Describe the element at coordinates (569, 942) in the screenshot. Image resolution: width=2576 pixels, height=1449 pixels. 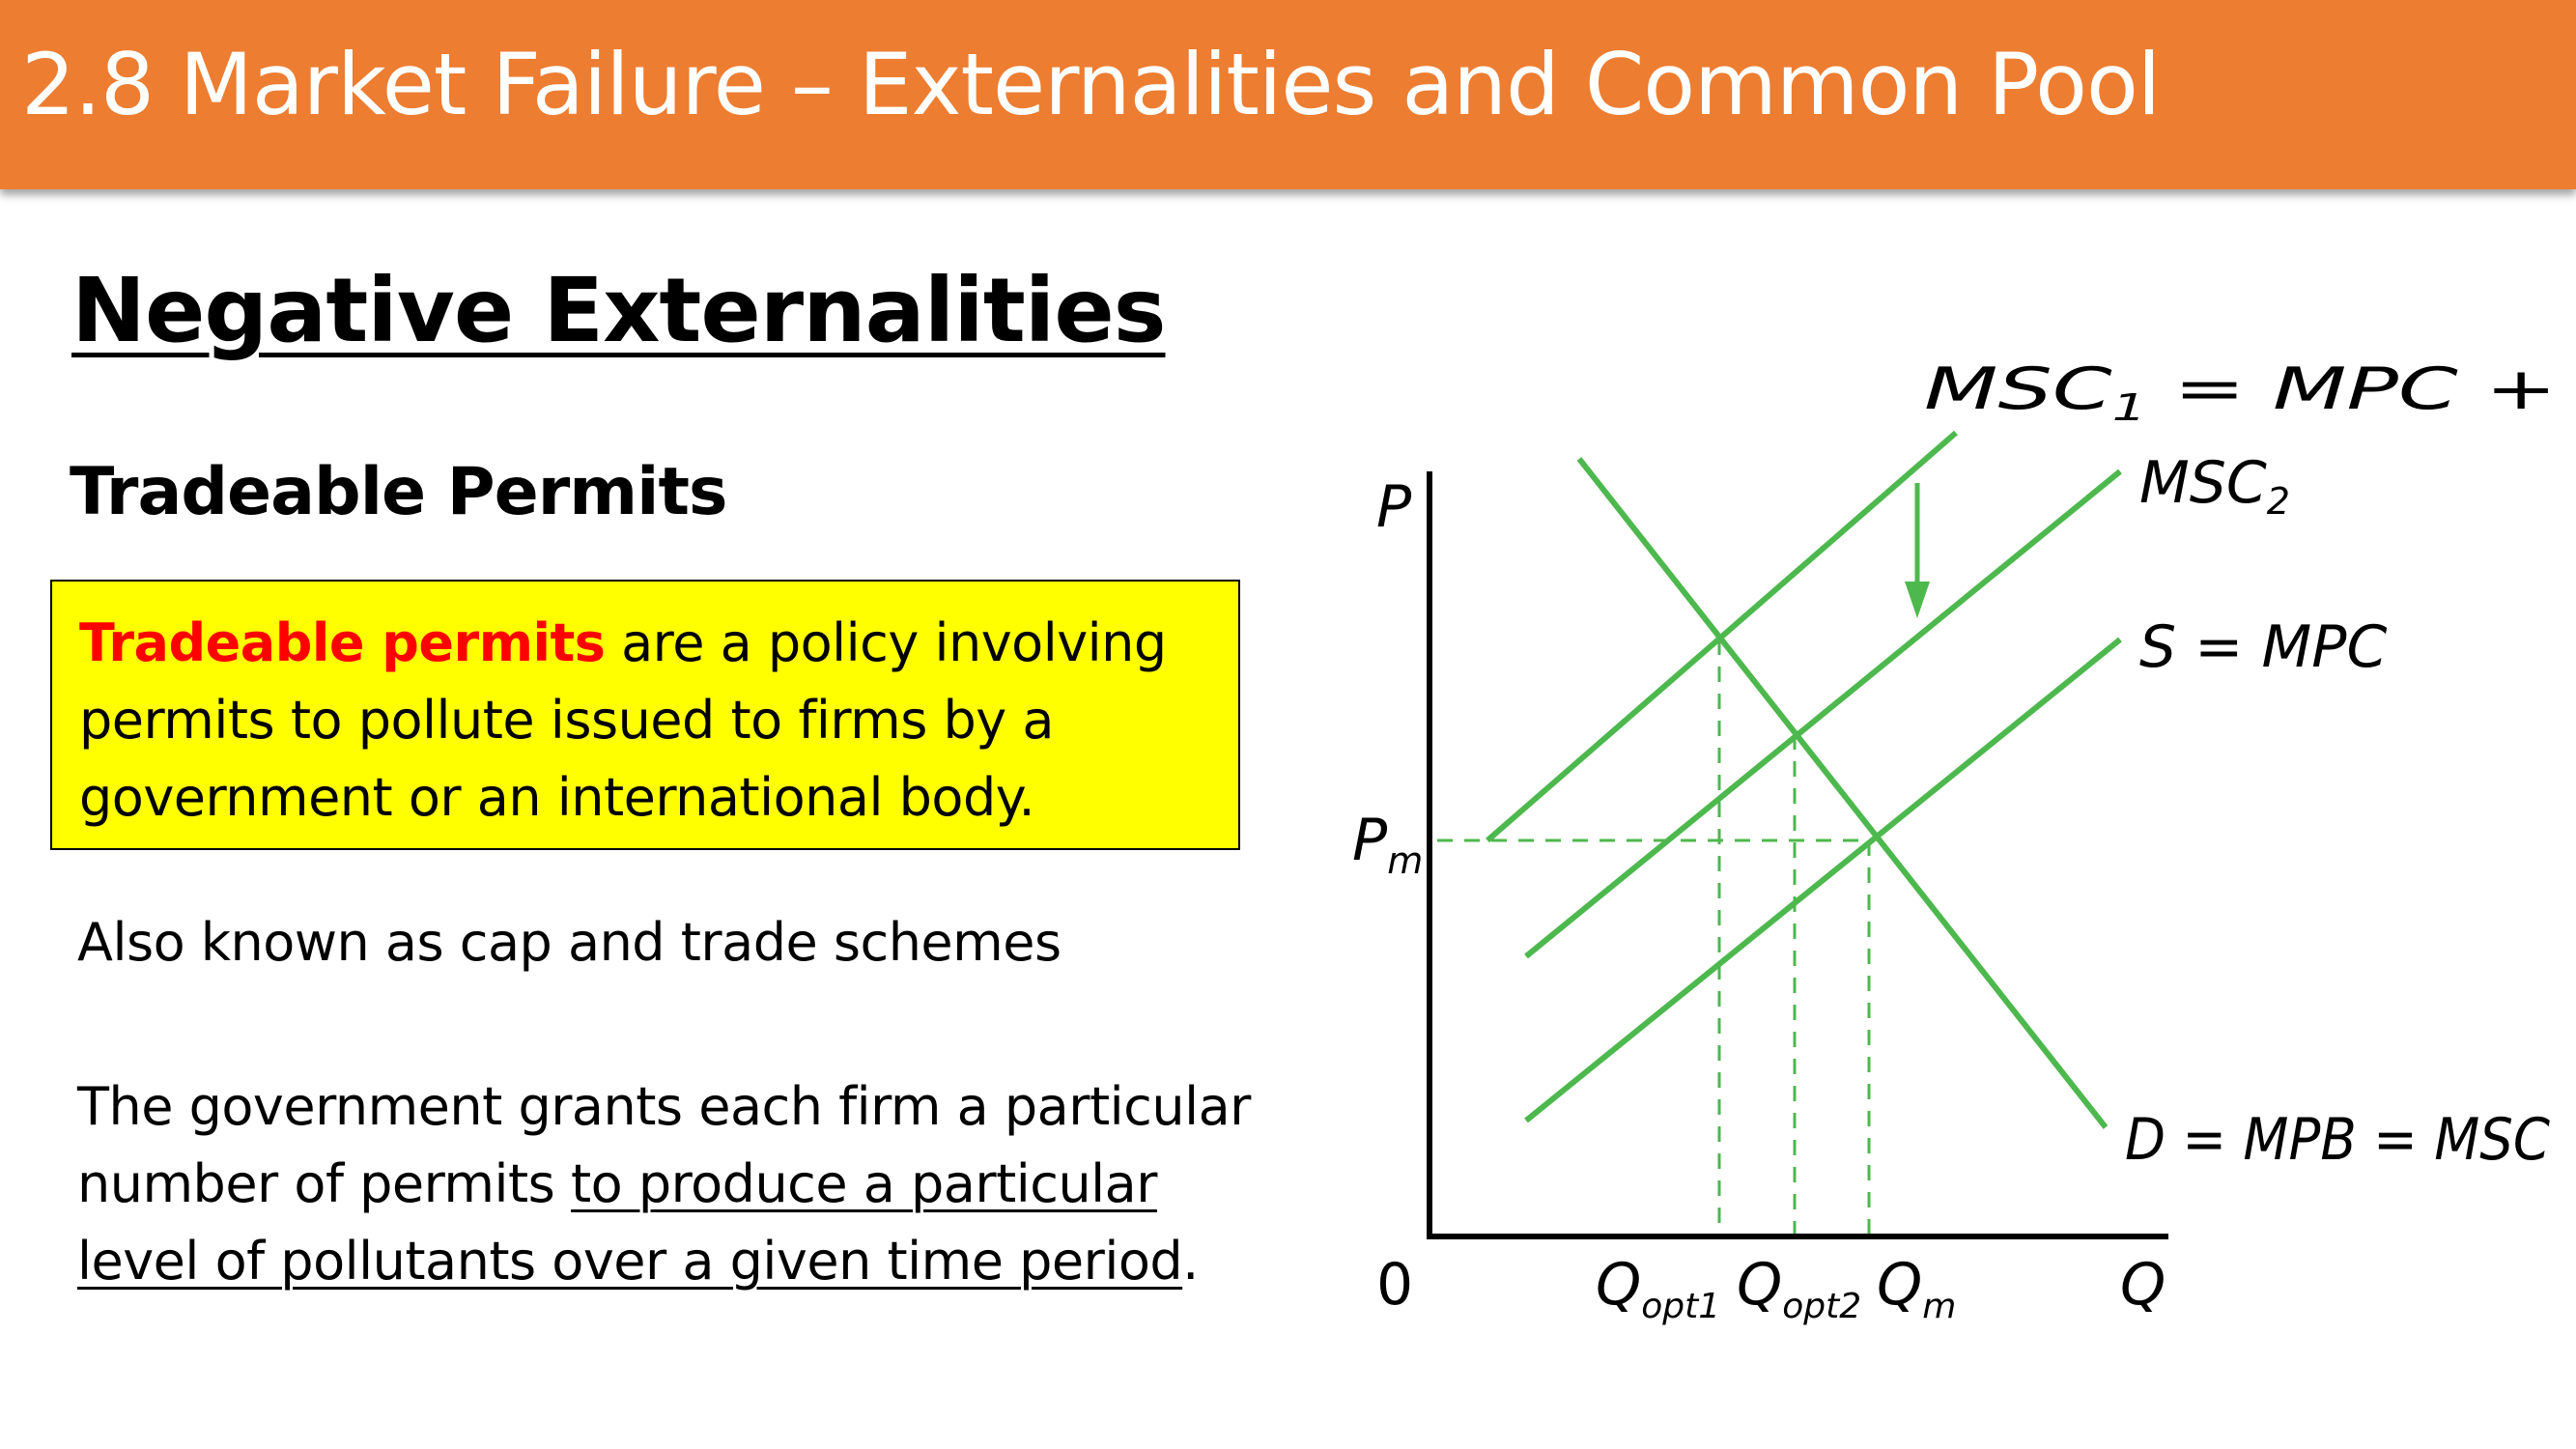
I see `aka-text: Also known as cap and trade schemes` at that location.